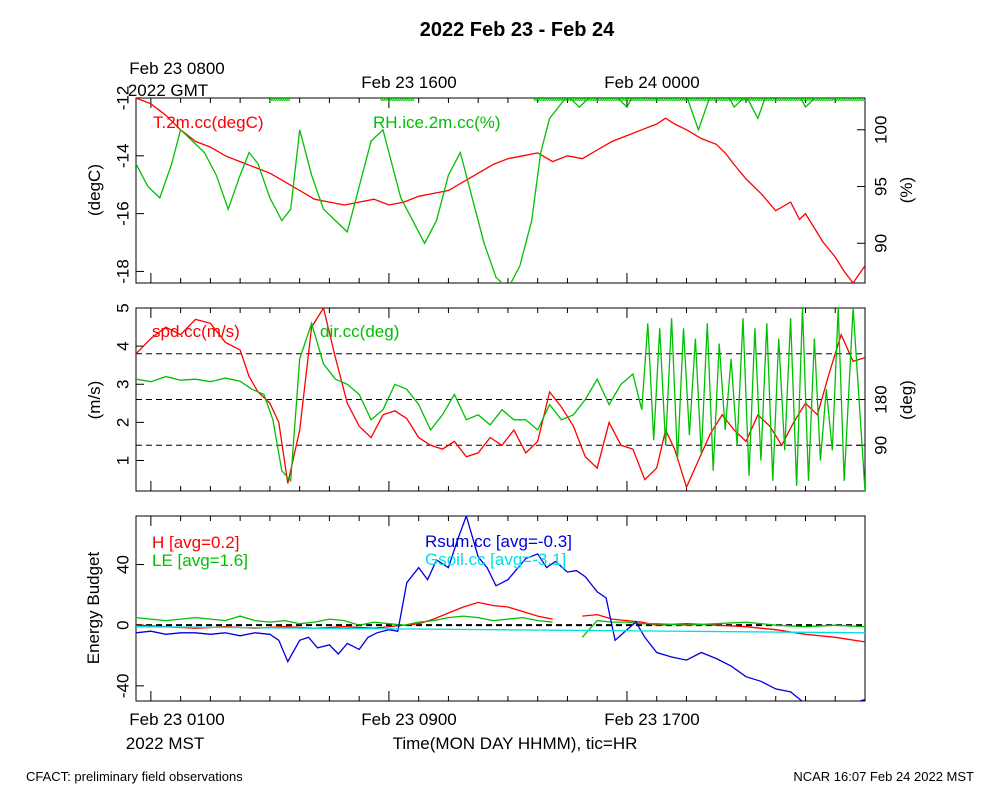 The width and height of the screenshot is (1000, 800). I want to click on legend-label: Gsoil.cc [avg=-3.1], so click(495, 559).